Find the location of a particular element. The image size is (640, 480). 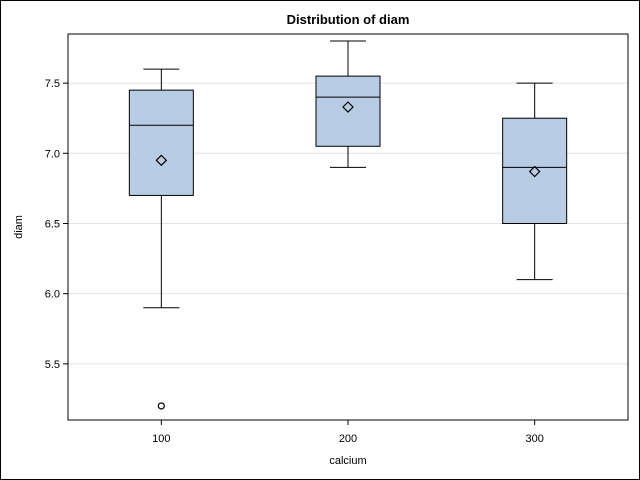

y-tick-label: 7.5 is located at coordinates (52, 84).